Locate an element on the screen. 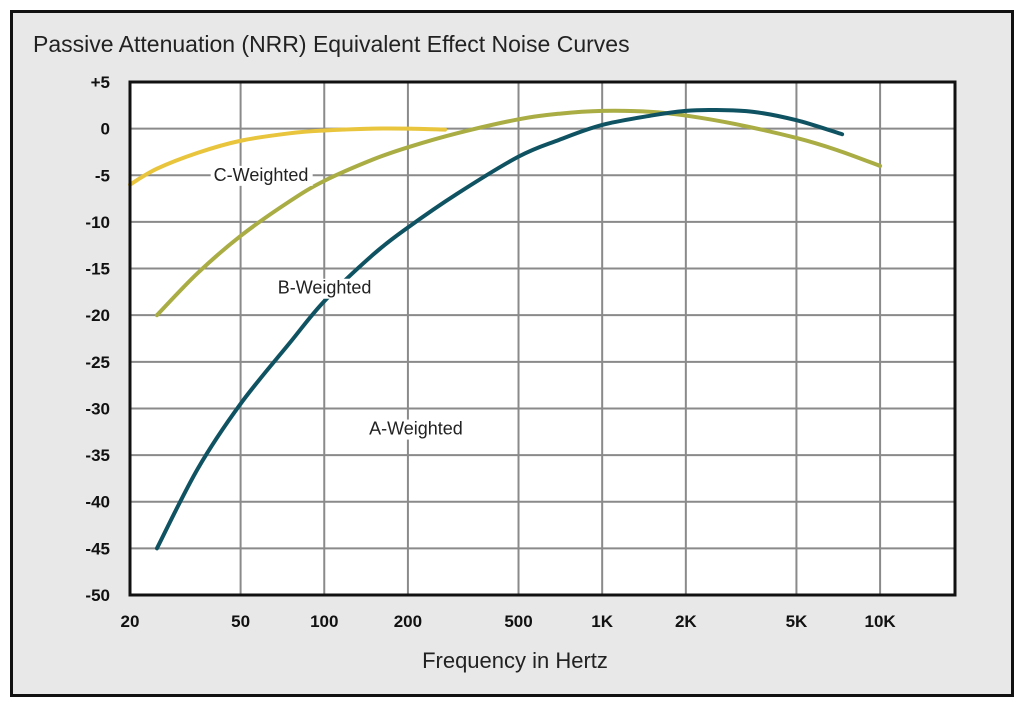 The height and width of the screenshot is (709, 1024). x-tick-label: 50 is located at coordinates (240, 621).